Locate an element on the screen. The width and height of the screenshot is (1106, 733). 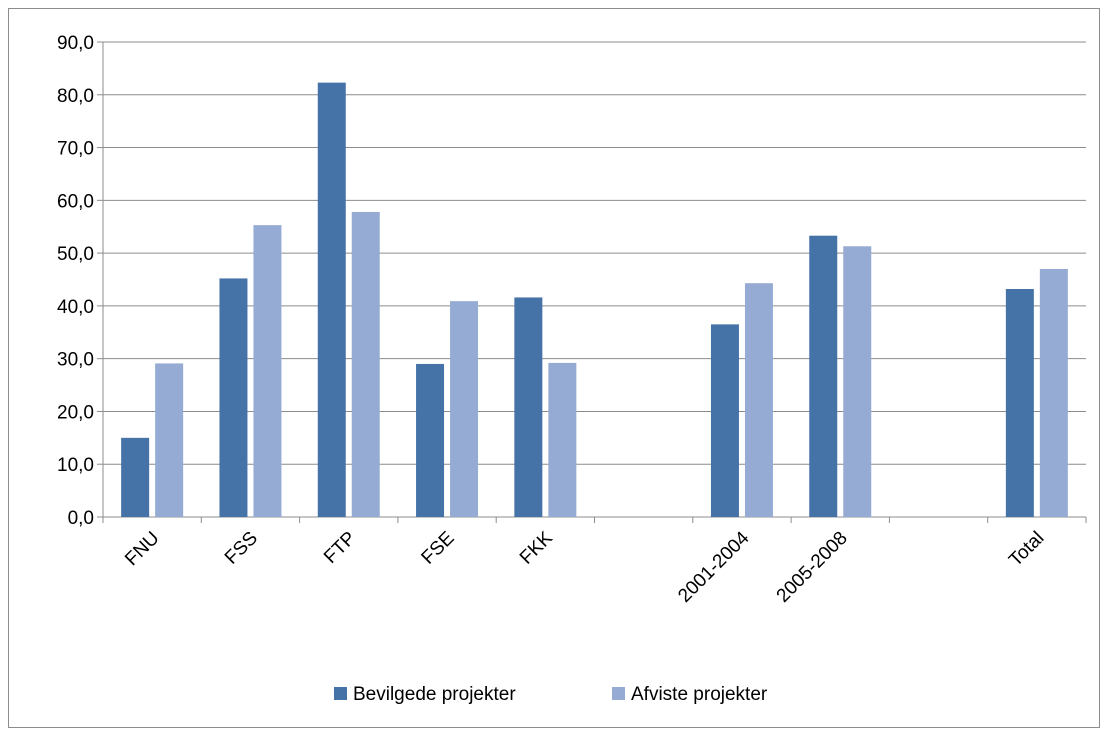
x-tick-label: FSS is located at coordinates (241, 548).